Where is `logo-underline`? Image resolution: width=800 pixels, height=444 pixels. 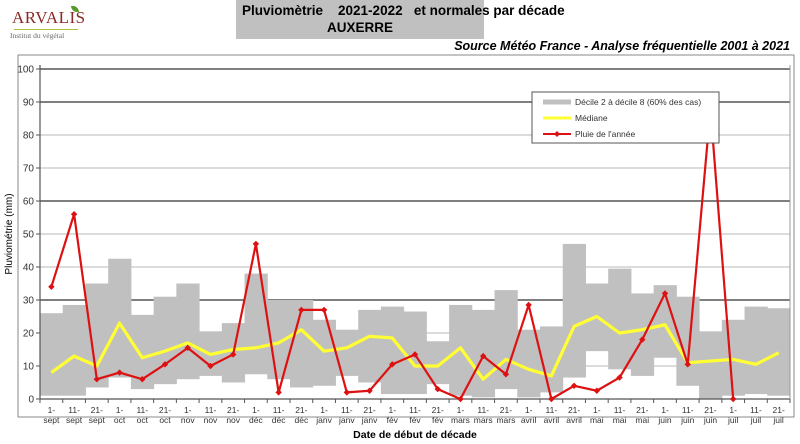 logo-underline is located at coordinates (46, 29).